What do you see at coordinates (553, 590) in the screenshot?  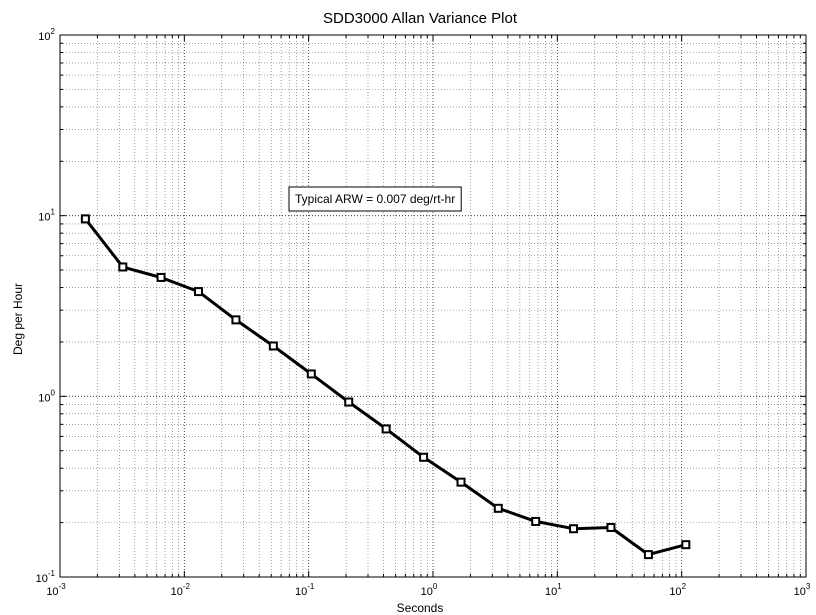 I see `x-tick-label: 10¹` at bounding box center [553, 590].